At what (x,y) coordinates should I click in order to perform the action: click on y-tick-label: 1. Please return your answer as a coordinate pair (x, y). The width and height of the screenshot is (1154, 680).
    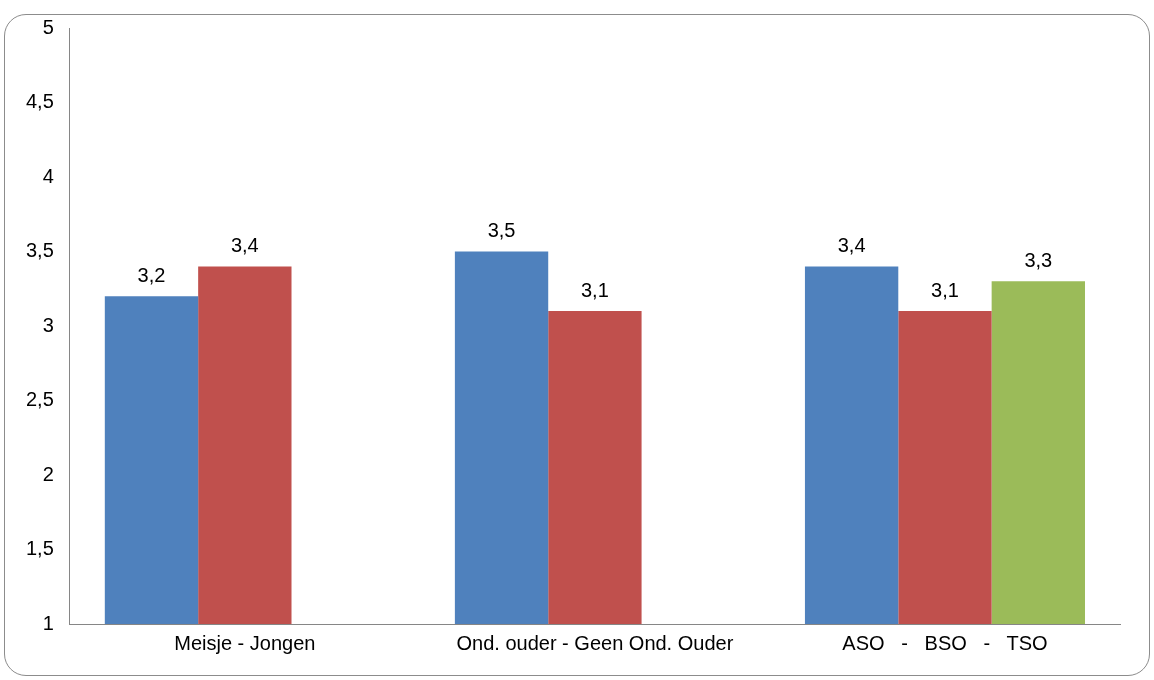
    Looking at the image, I should click on (48, 622).